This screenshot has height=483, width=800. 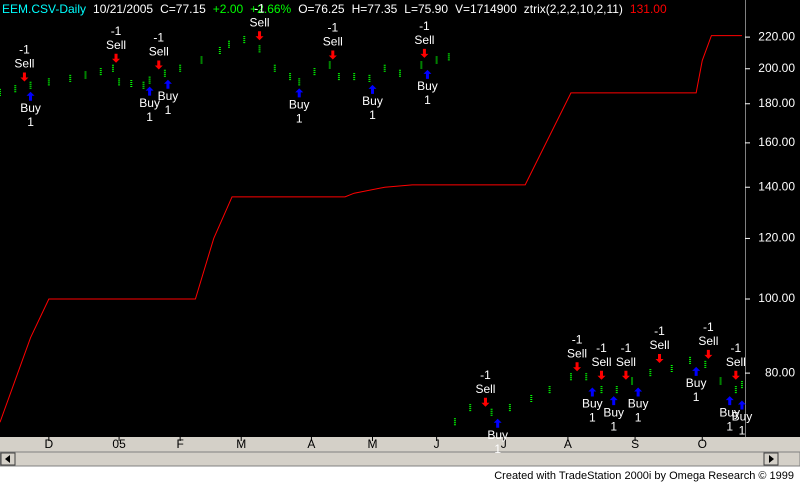 What do you see at coordinates (648, 9) in the screenshot?
I see `header-text: 131.00` at bounding box center [648, 9].